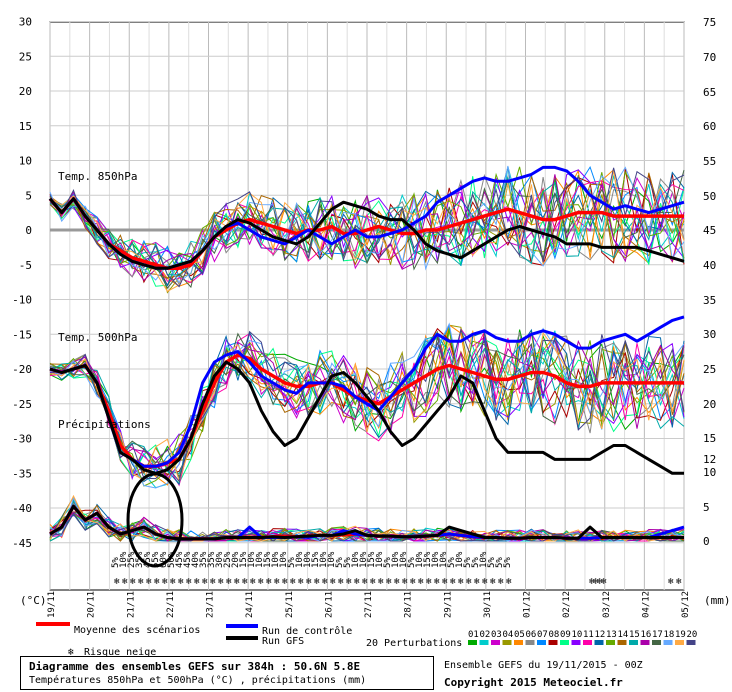  I want to click on perturbation-number: 20, so click(692, 635).